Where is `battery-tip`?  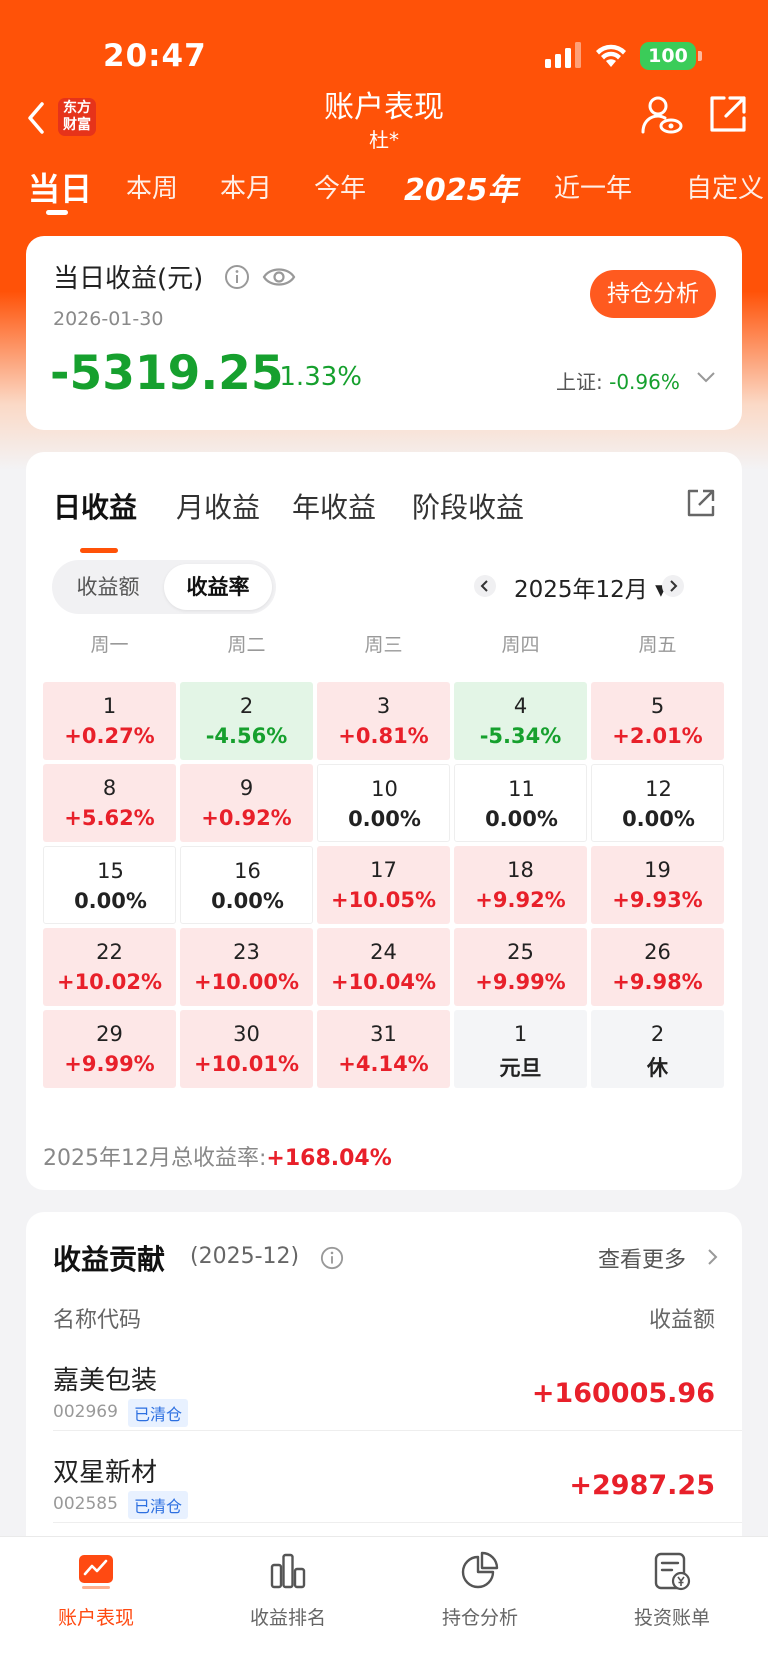
battery-tip is located at coordinates (700, 56).